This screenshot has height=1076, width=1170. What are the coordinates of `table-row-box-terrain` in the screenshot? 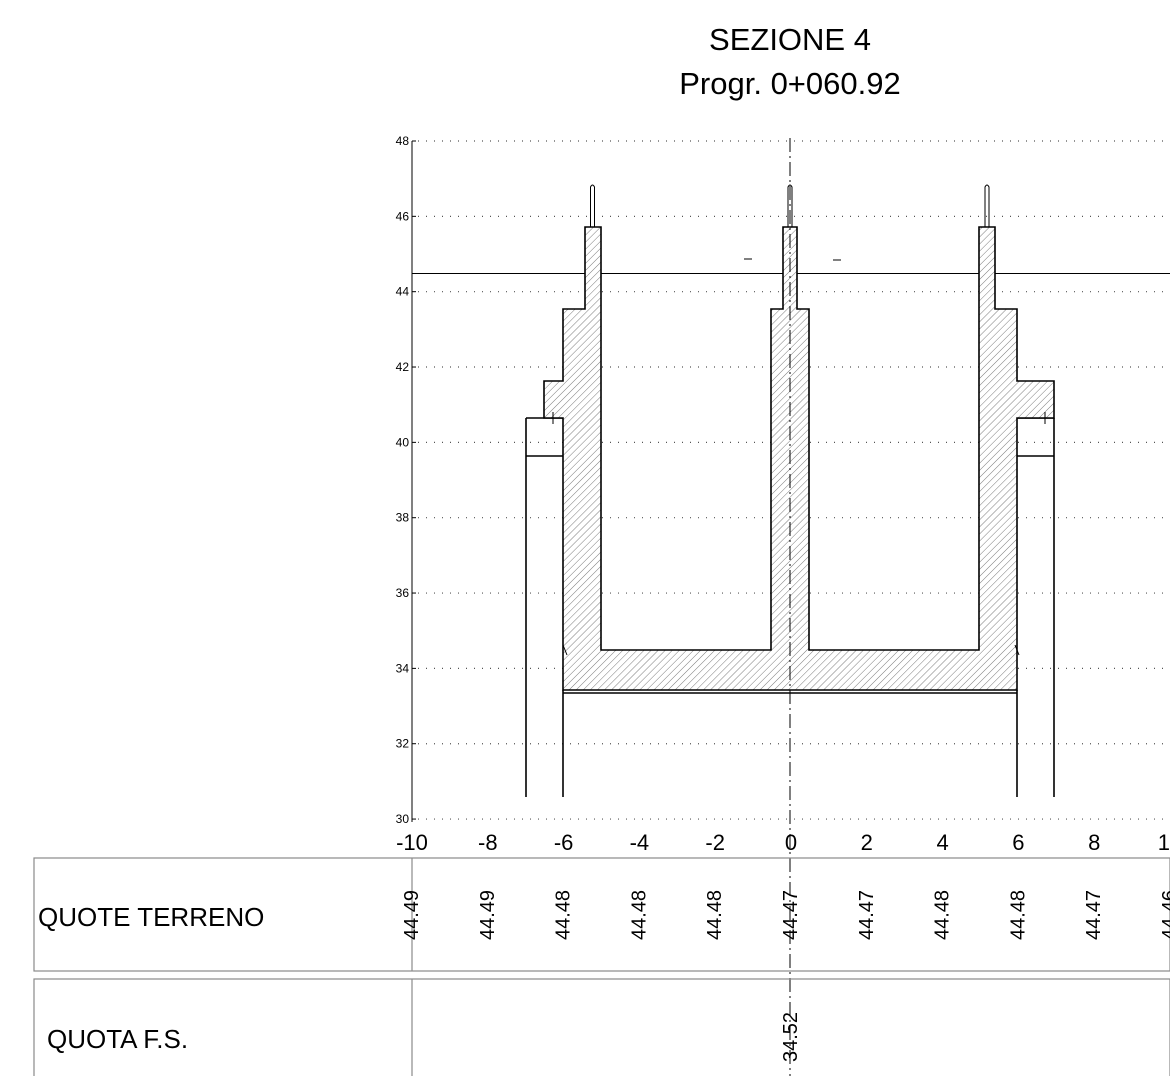 It's located at (601, 914).